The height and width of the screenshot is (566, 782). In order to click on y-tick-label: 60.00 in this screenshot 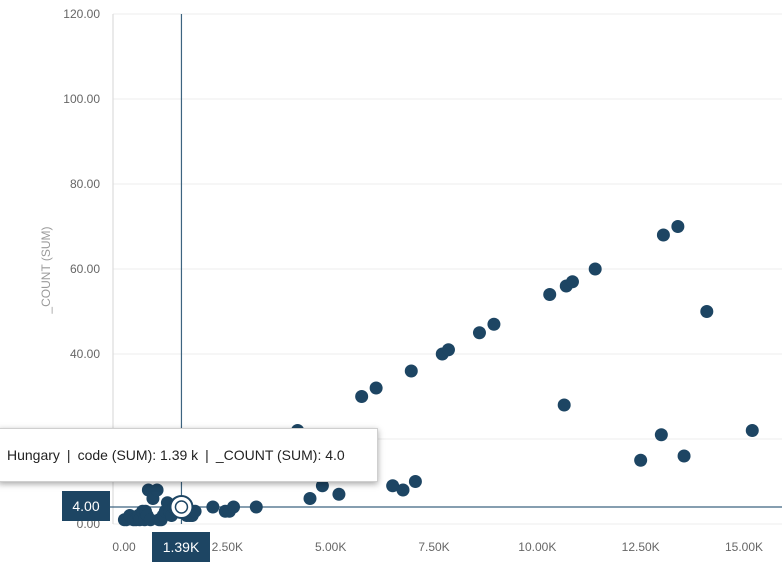, I will do `click(85, 269)`.